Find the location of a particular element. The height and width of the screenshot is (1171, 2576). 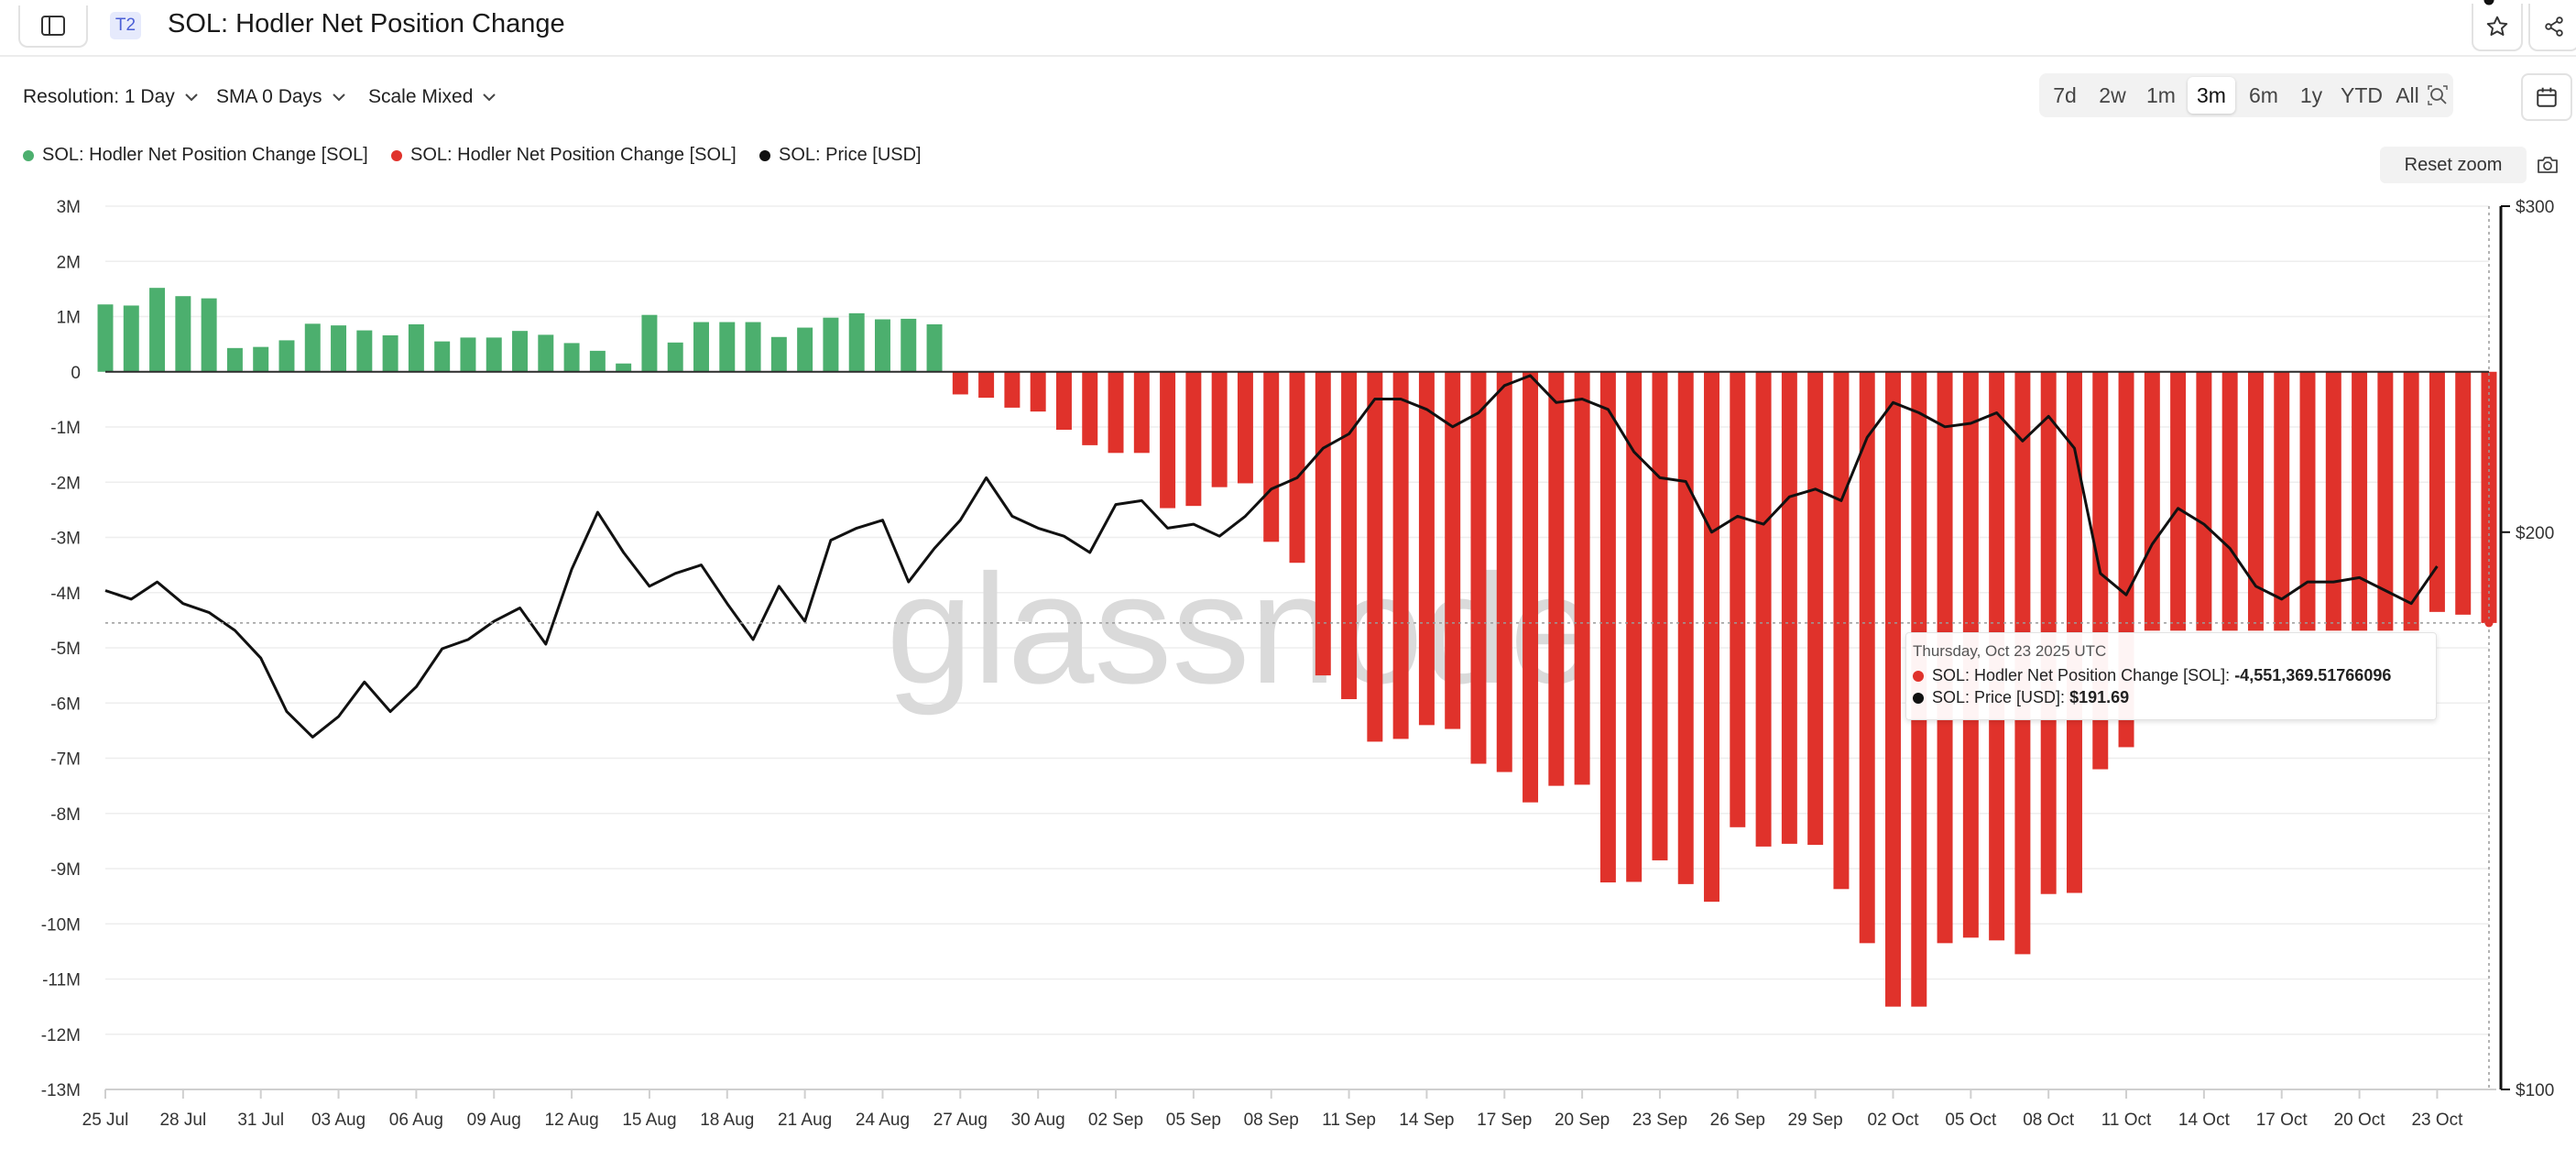

x-axis-tick-label: 11 Sep is located at coordinates (1349, 1120).